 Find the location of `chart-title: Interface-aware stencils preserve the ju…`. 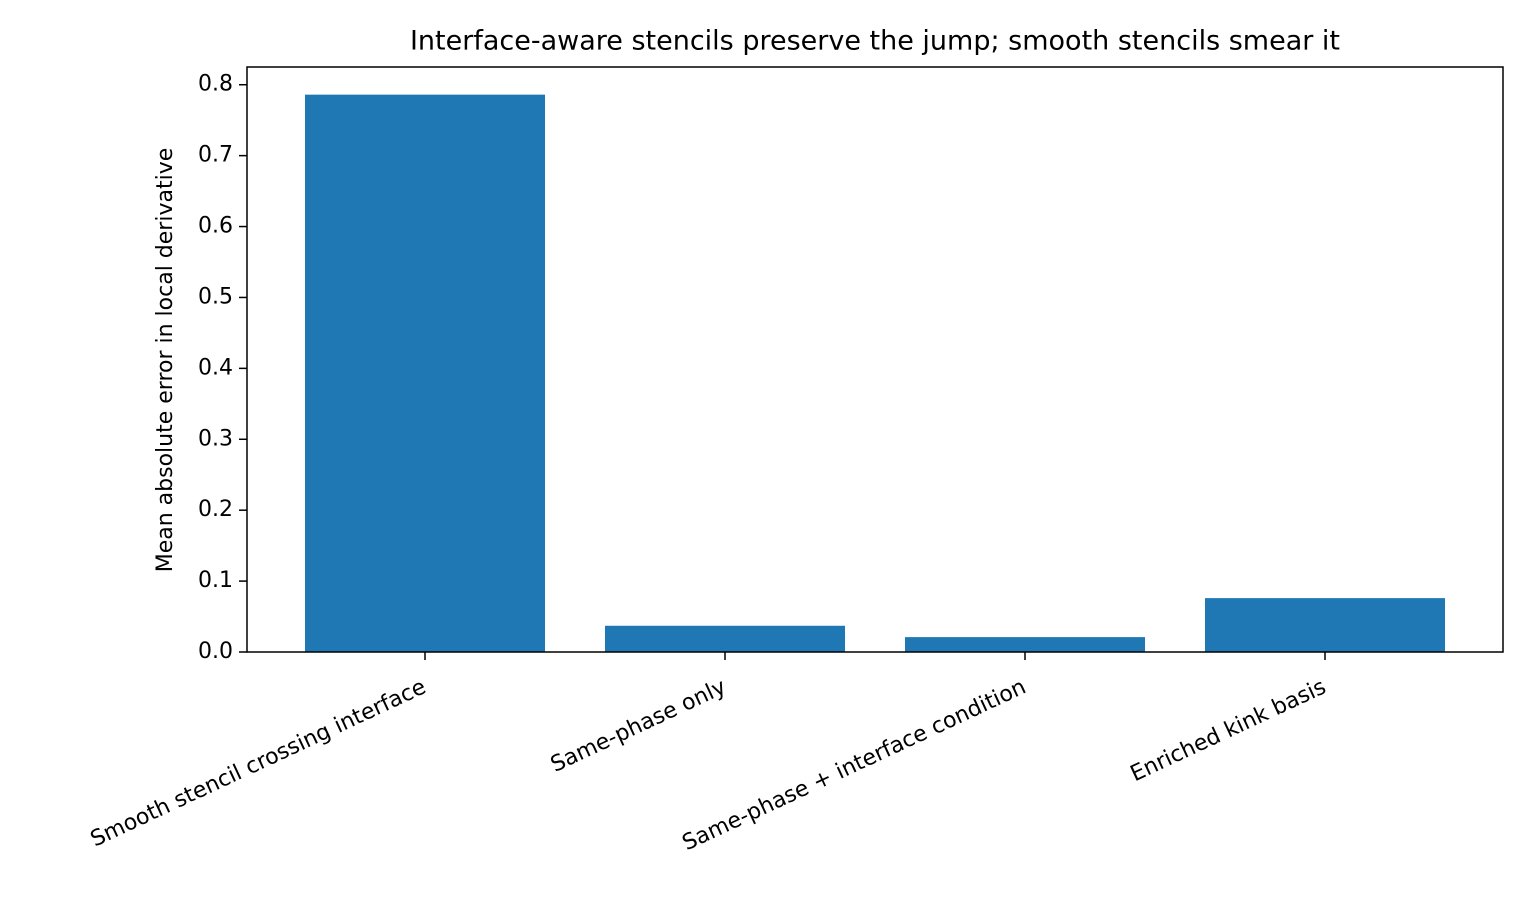

chart-title: Interface-aware stencils preserve the ju… is located at coordinates (875, 41).